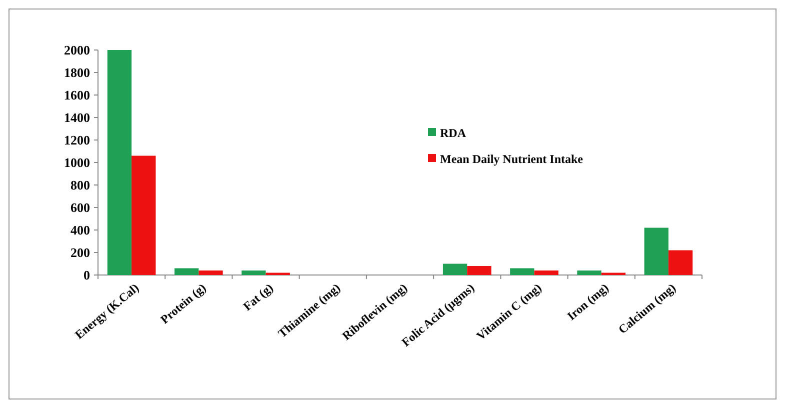 The height and width of the screenshot is (410, 787). Describe the element at coordinates (80, 185) in the screenshot. I see `y-tick-label: 800` at that location.